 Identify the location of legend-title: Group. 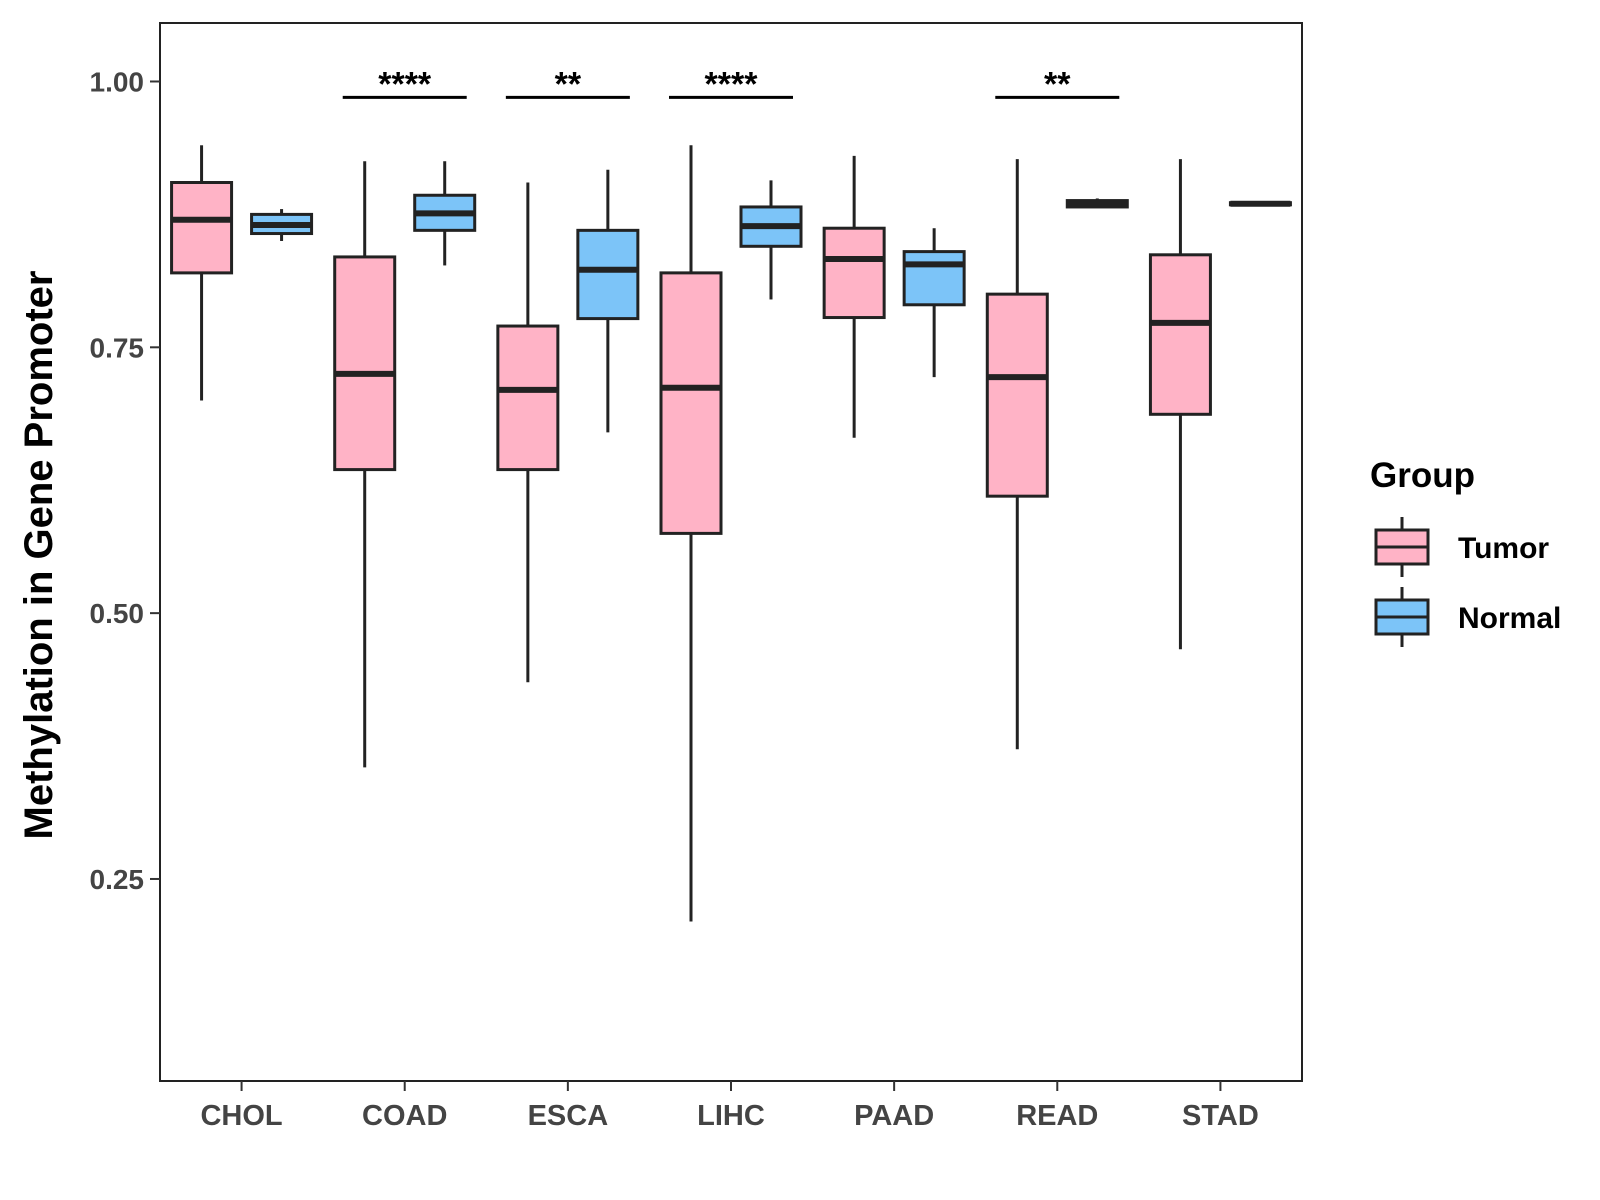
(1422, 475).